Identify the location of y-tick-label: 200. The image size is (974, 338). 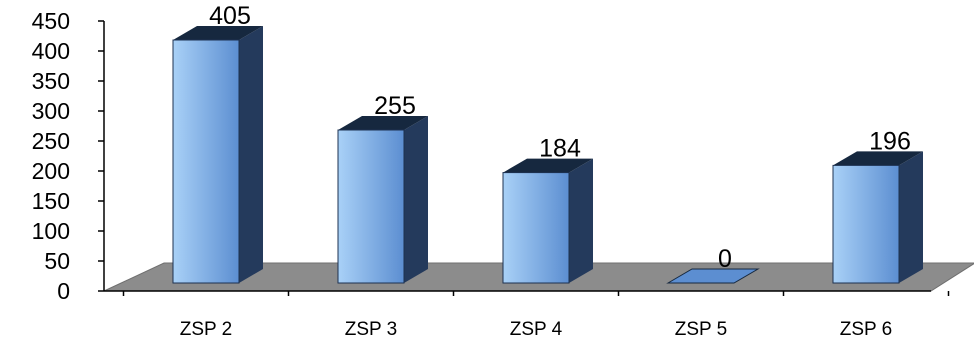
(51, 171).